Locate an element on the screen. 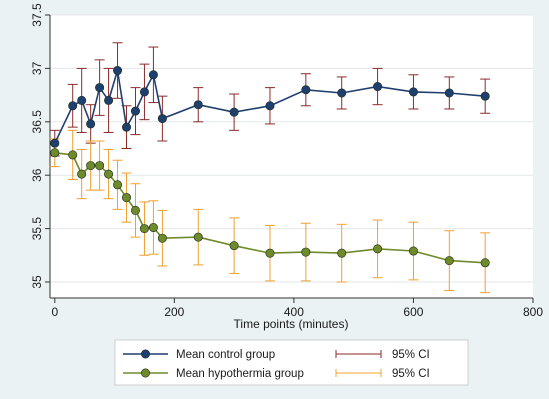 The width and height of the screenshot is (549, 399). y-tick-label: 35 is located at coordinates (37, 282).